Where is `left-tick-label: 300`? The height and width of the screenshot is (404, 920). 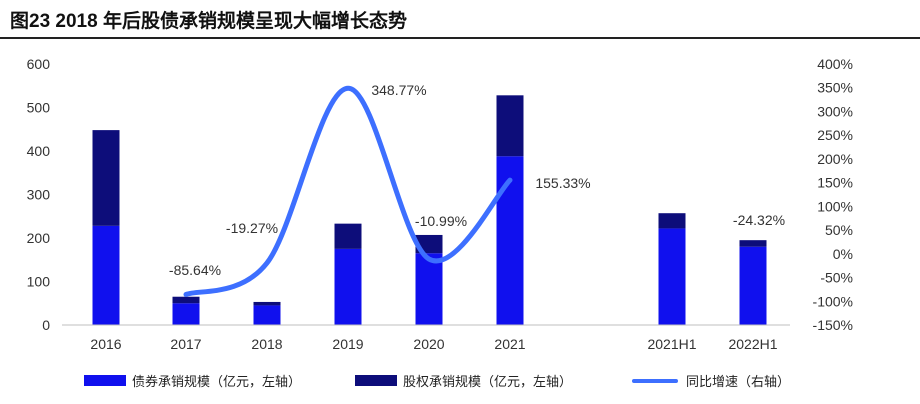
left-tick-label: 300 is located at coordinates (39, 195).